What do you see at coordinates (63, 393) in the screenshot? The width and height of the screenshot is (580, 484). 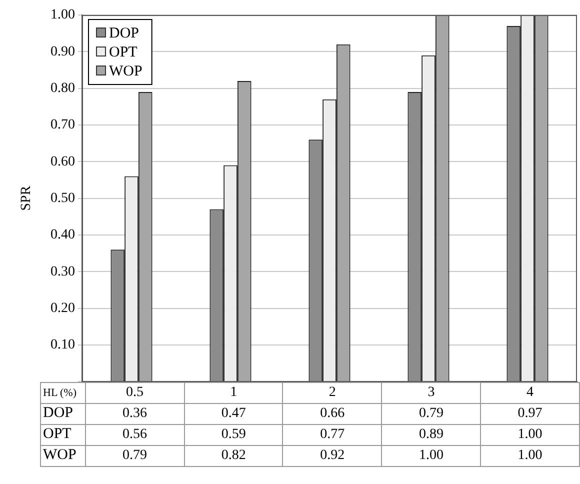 I see `x-axis-title: HL (%)` at bounding box center [63, 393].